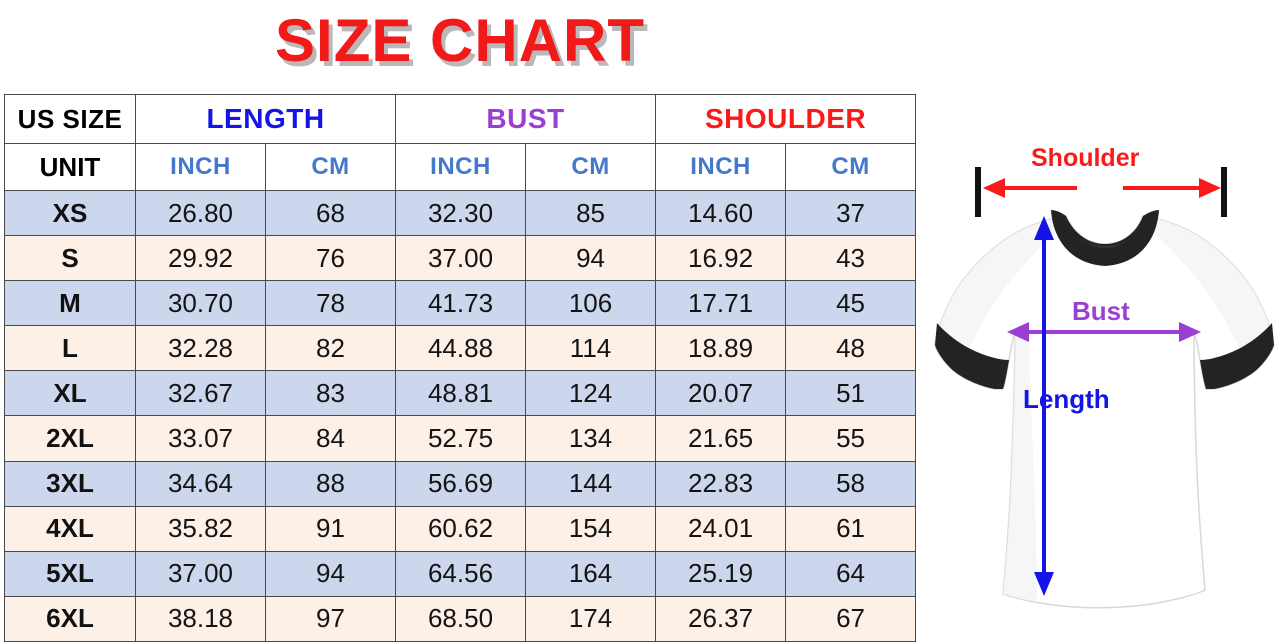  What do you see at coordinates (330, 348) in the screenshot?
I see `cell-length-cm: 82` at bounding box center [330, 348].